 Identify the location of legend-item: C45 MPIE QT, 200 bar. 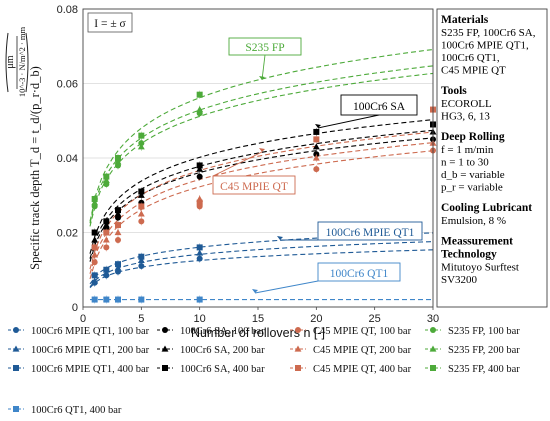
(351, 350).